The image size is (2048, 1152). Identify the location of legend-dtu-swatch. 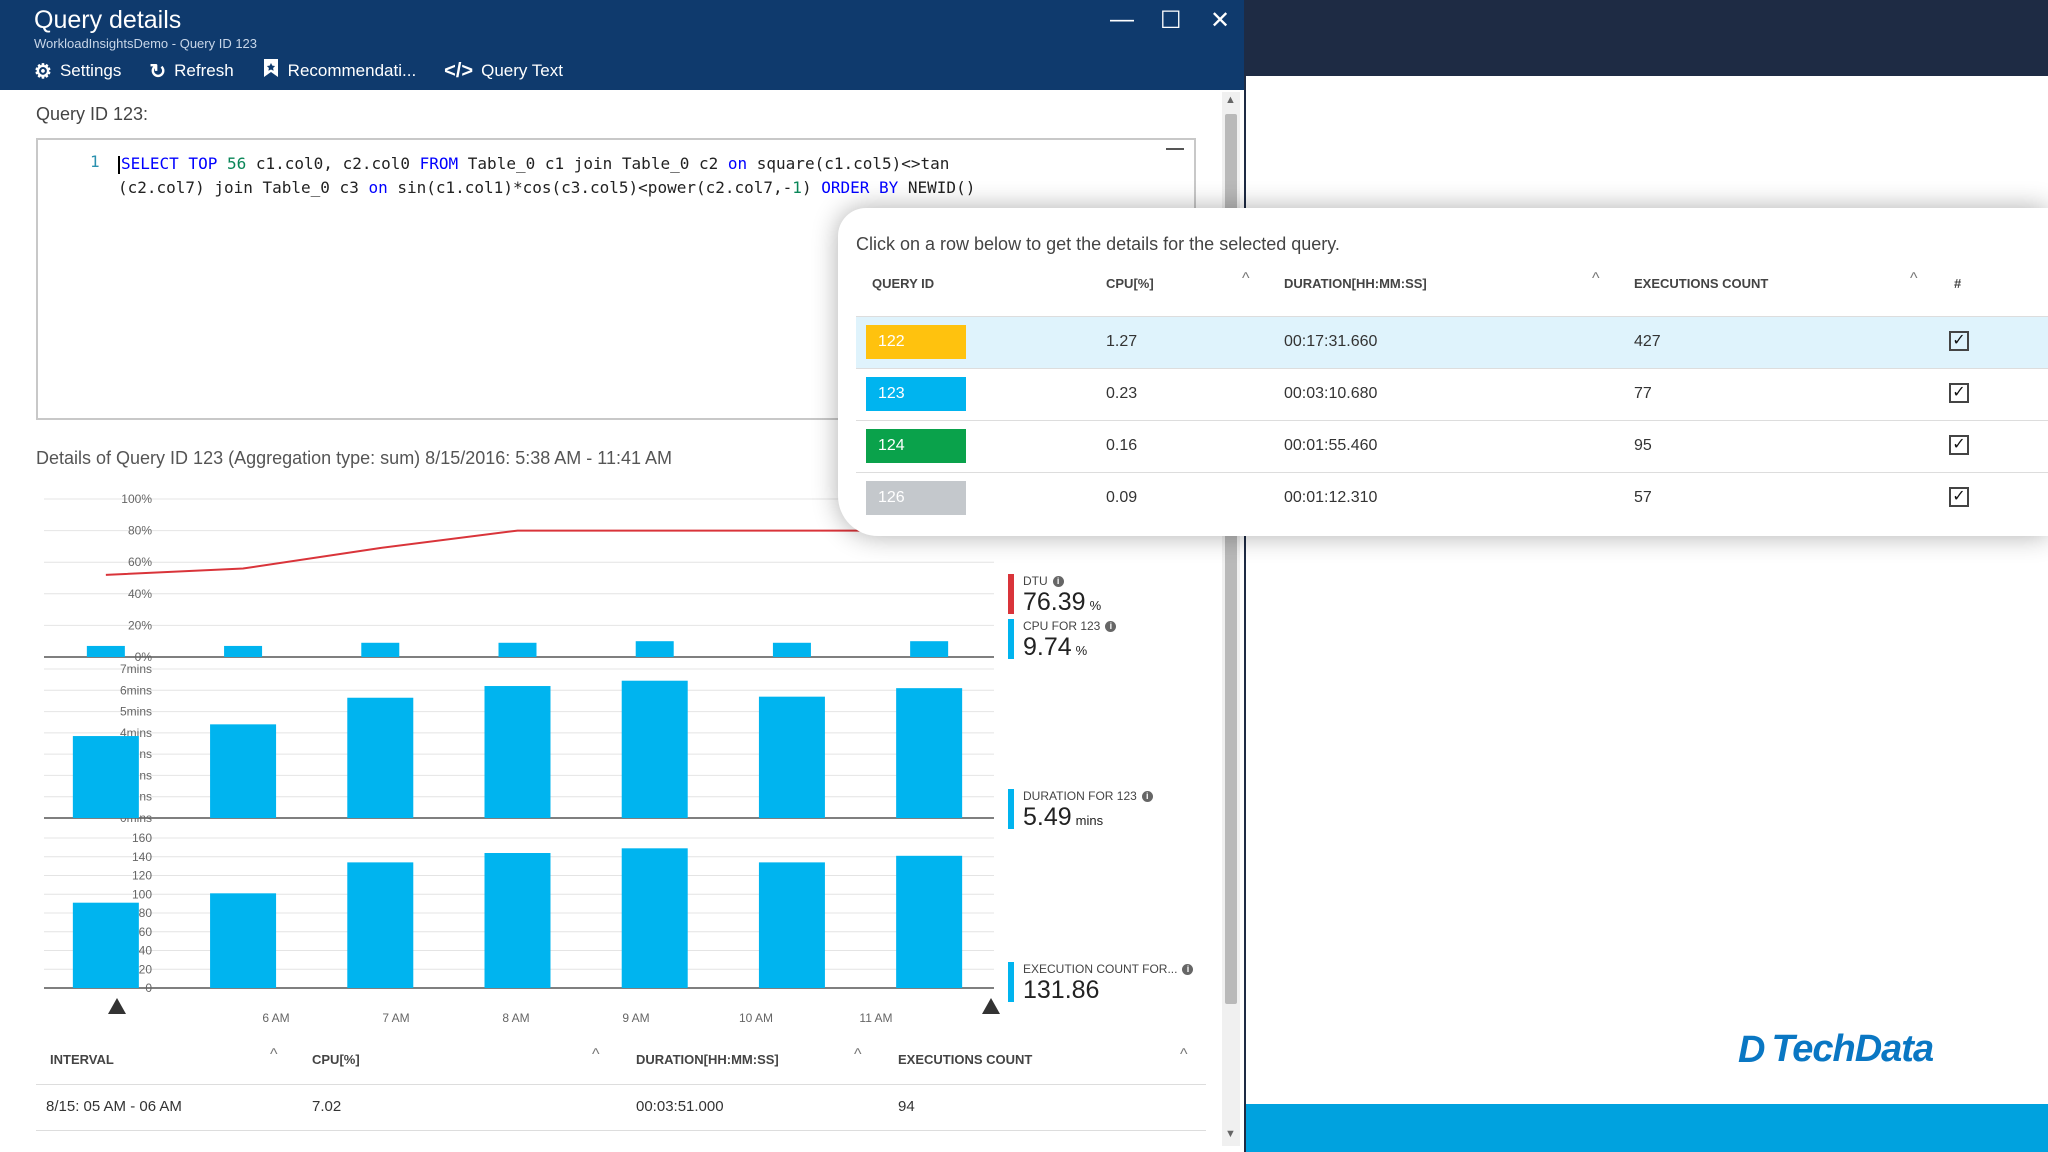
(1011, 594).